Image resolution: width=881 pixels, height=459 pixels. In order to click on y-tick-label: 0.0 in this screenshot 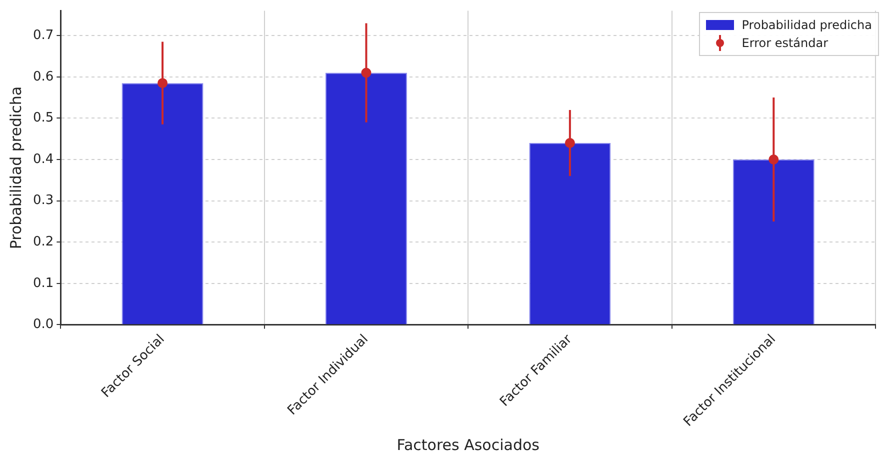, I will do `click(43, 324)`.